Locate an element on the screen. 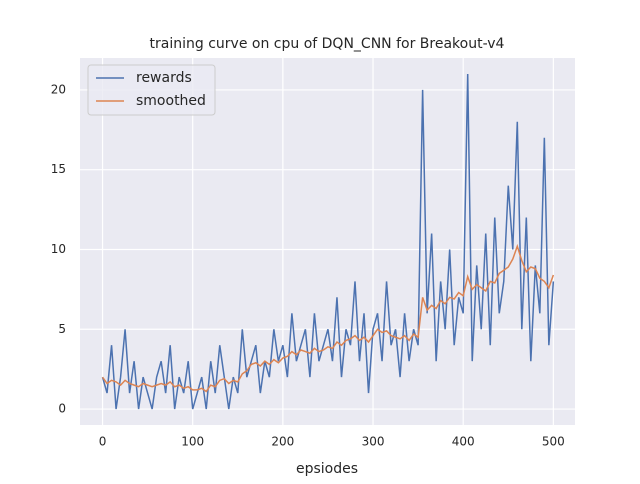 Image resolution: width=640 pixels, height=484 pixels. legend-label: rewards is located at coordinates (164, 78).